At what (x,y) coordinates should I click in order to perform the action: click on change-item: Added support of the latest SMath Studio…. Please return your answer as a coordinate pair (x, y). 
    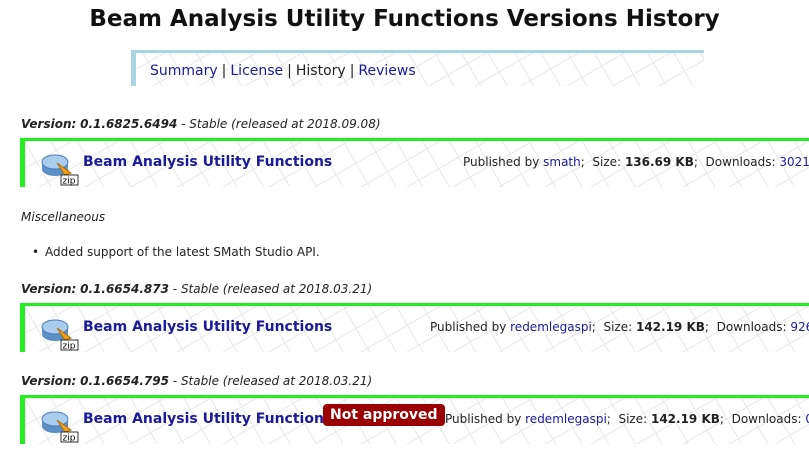
    Looking at the image, I should click on (176, 252).